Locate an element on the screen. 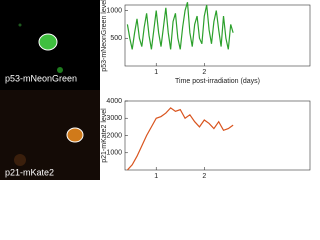 Image resolution: width=320 pixels, height=240 pixels. image-label: p21-mKate2 is located at coordinates (29, 172).